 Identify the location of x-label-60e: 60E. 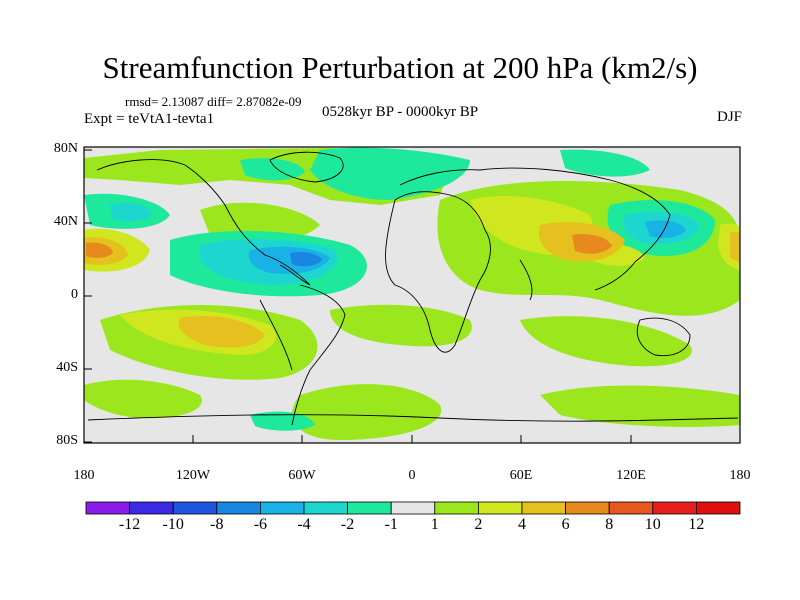
(521, 475).